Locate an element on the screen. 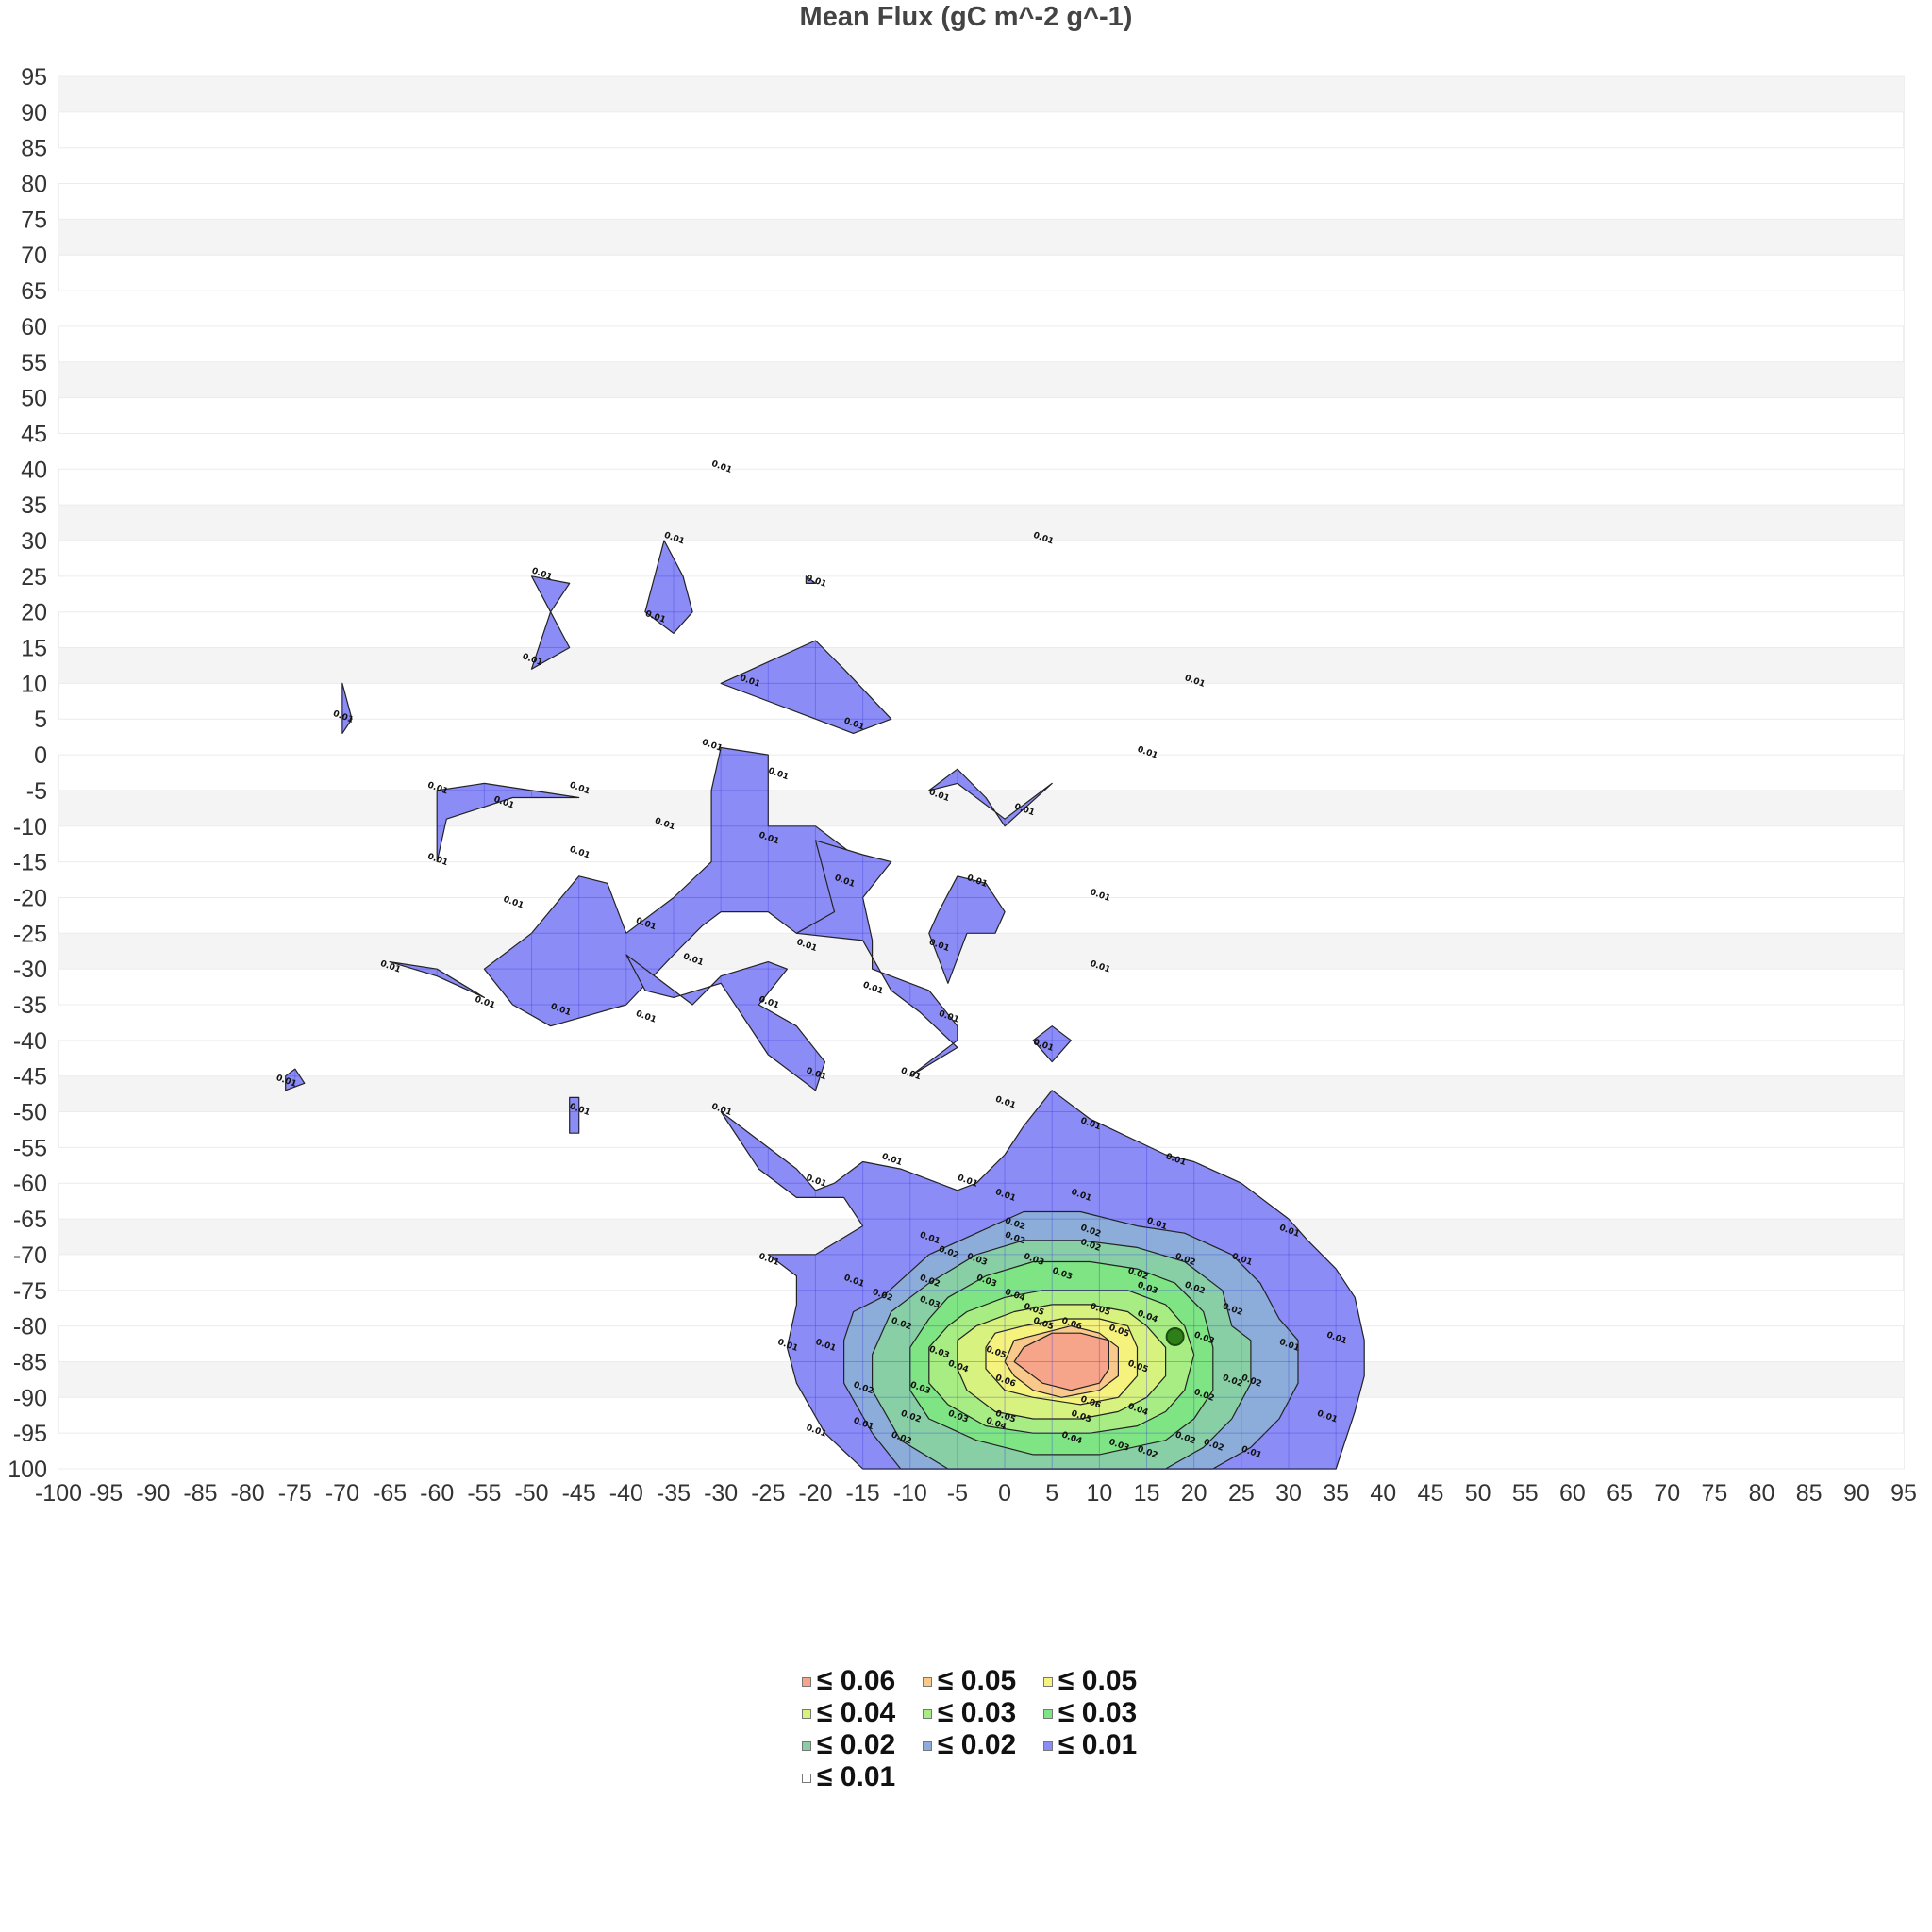 This screenshot has height=1932, width=1932. x-tick-label: -40 is located at coordinates (626, 1493).